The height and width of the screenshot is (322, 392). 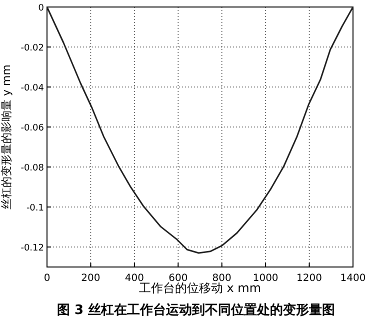 What do you see at coordinates (90, 278) in the screenshot?
I see `x-tick-label: 200` at bounding box center [90, 278].